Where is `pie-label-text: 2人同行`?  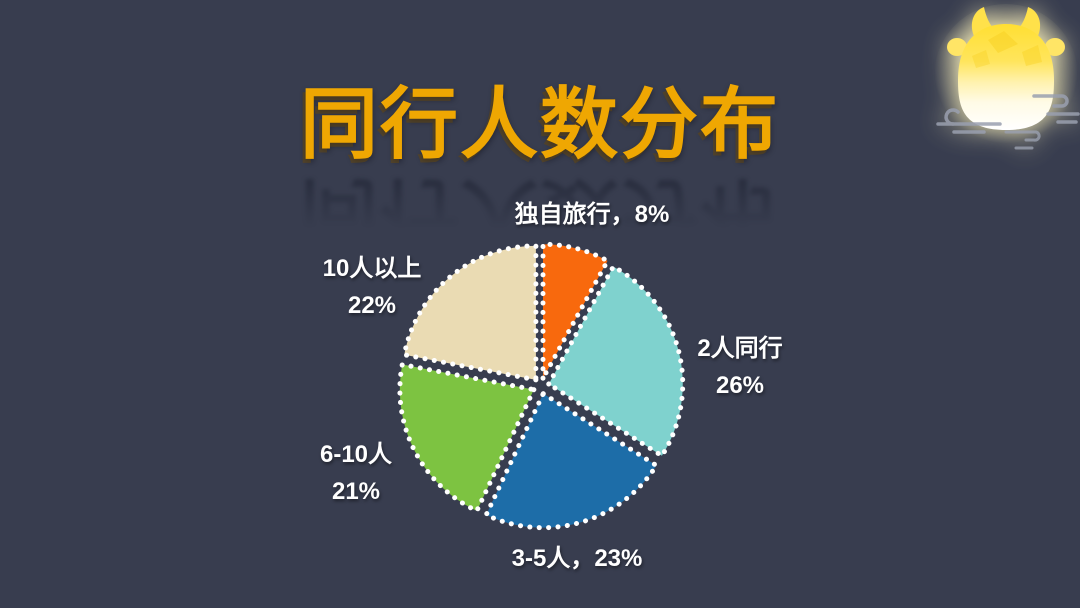
pie-label-text: 2人同行 is located at coordinates (740, 348).